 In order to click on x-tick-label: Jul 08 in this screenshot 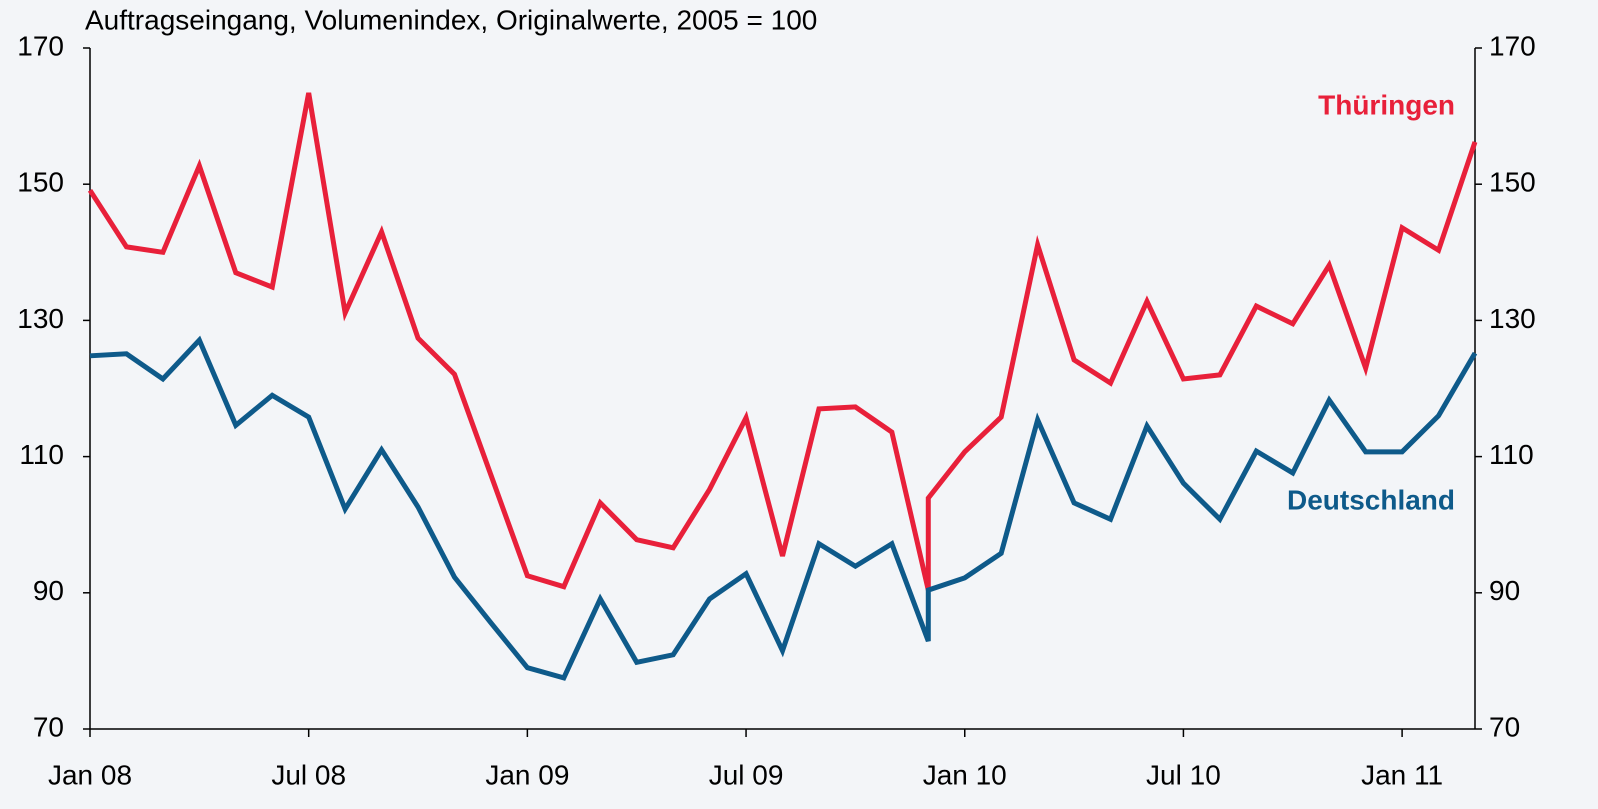, I will do `click(308, 774)`.